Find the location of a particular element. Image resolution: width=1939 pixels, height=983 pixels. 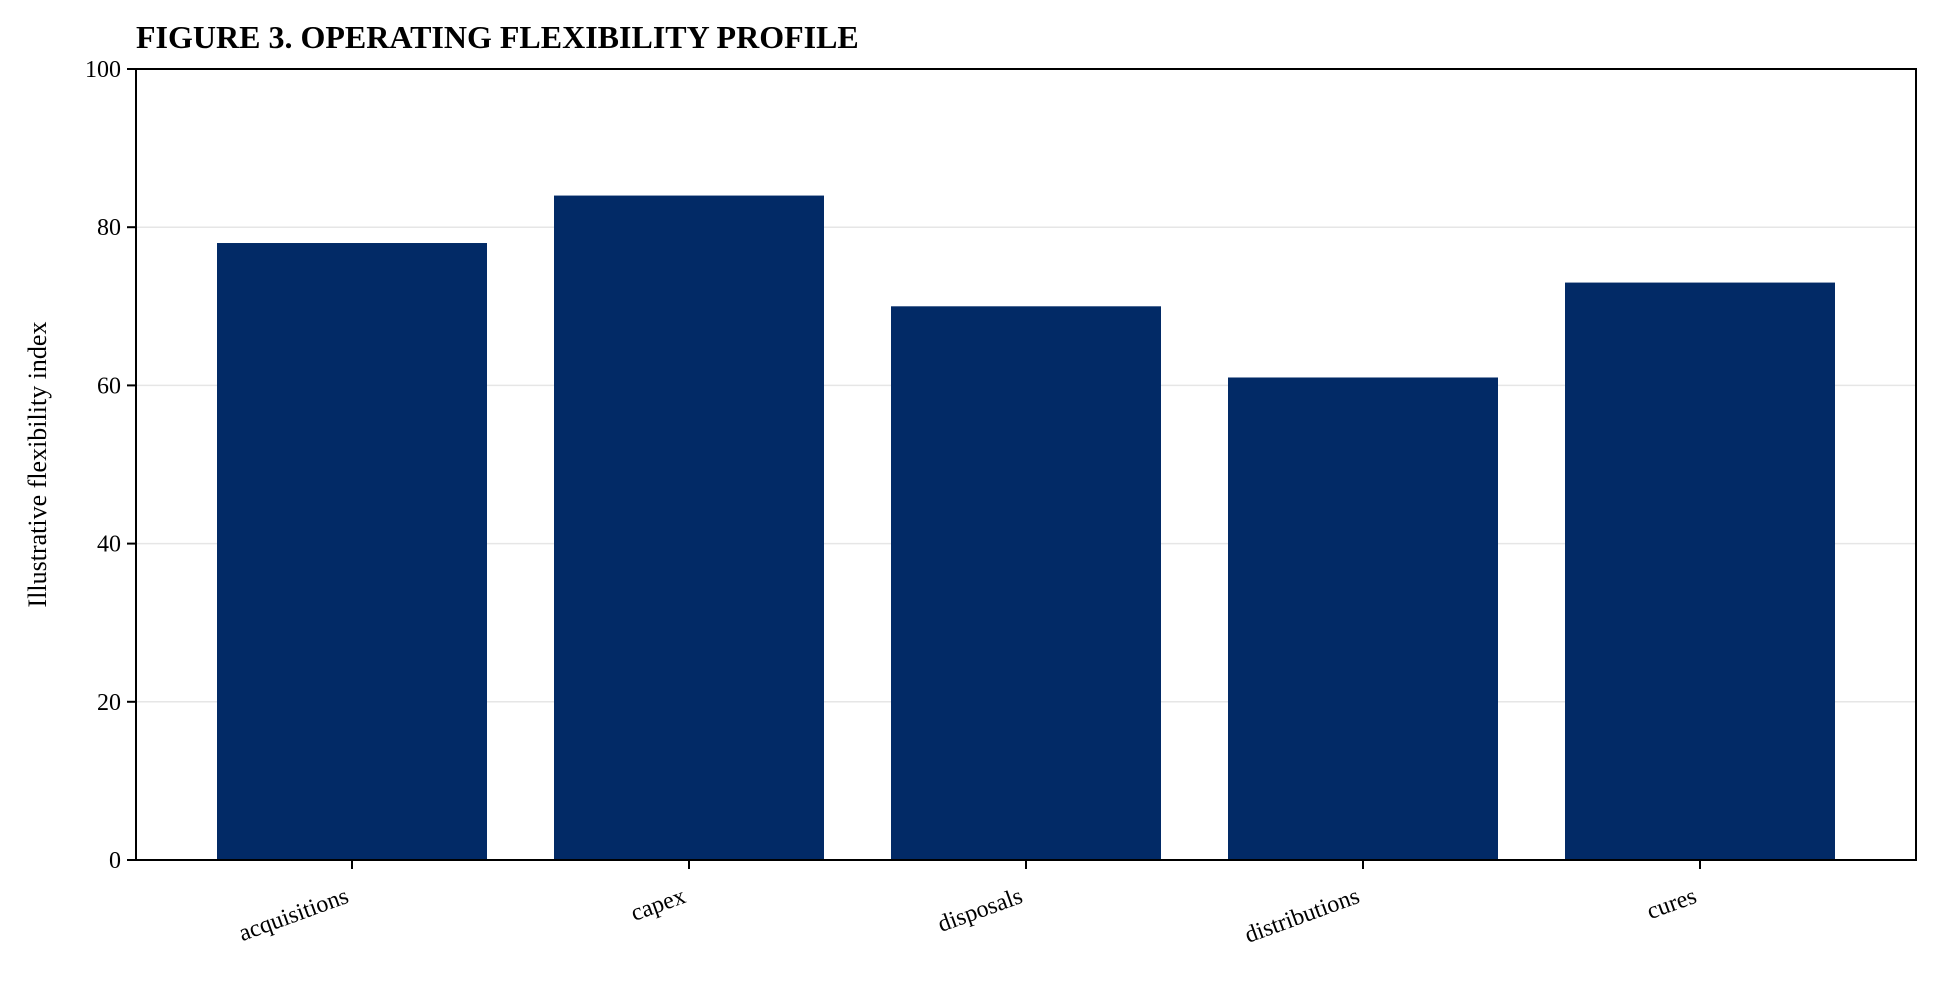

bar-distributions is located at coordinates (1363, 618).